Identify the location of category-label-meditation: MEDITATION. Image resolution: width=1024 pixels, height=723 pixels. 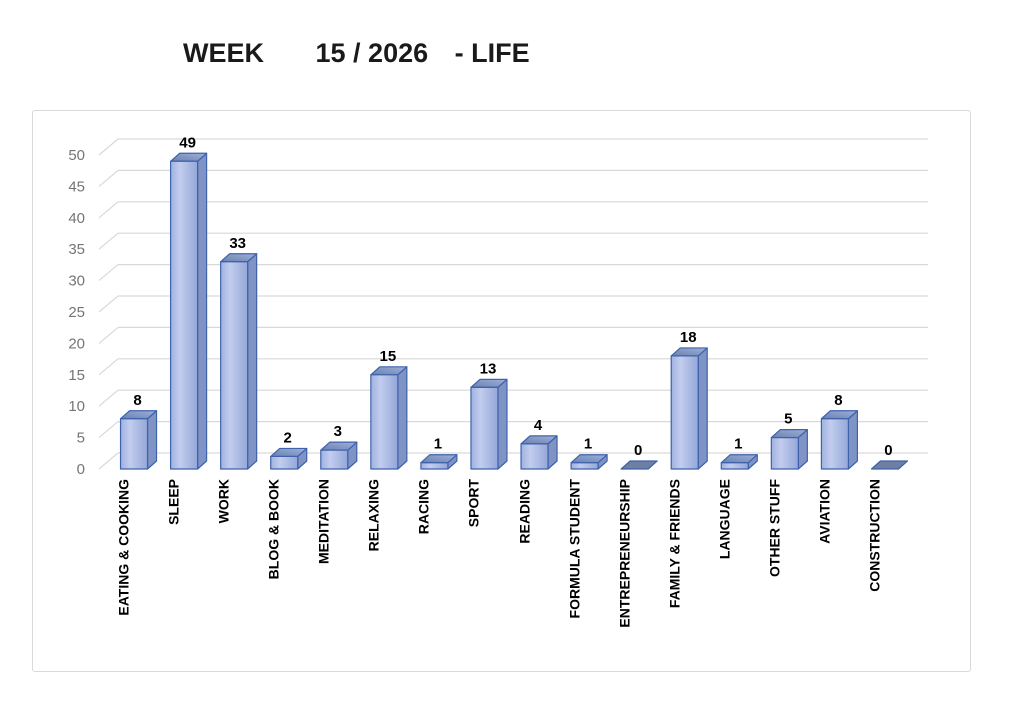
(323, 522).